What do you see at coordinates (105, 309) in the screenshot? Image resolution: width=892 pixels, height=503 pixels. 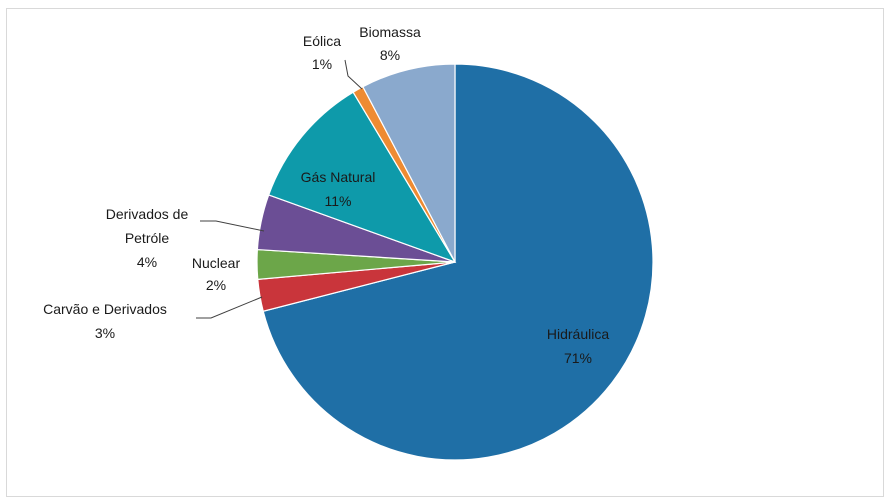 I see `label-name-carvao: Carvão e Derivados` at bounding box center [105, 309].